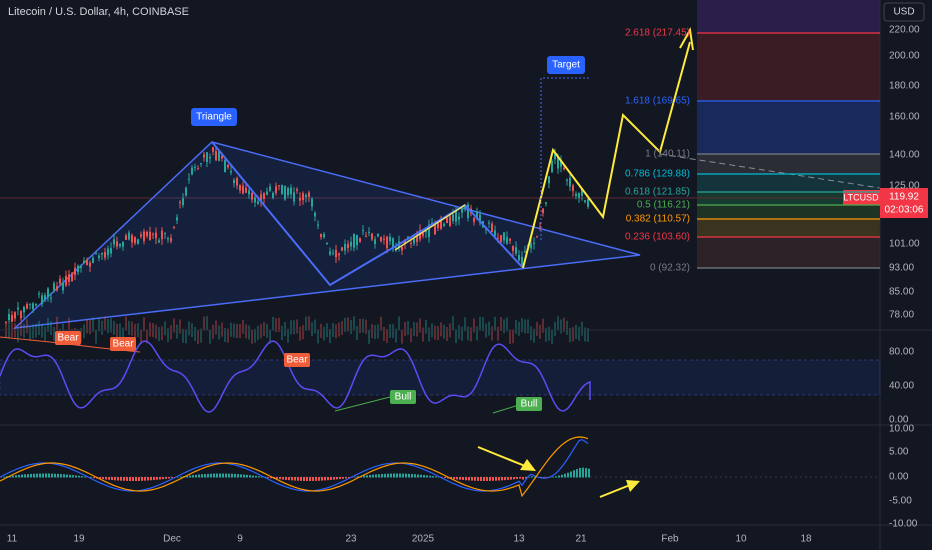 The height and width of the screenshot is (550, 932). What do you see at coordinates (904, 210) in the screenshot?
I see `countdown: 02:03:06` at bounding box center [904, 210].